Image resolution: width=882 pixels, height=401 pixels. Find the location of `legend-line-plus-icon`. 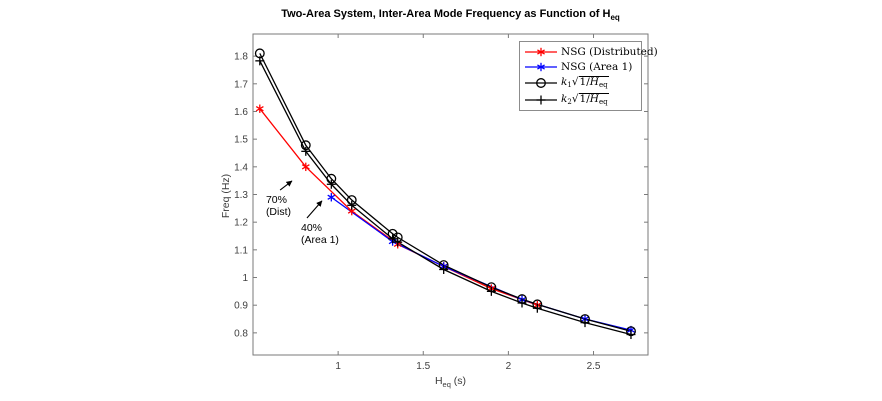

legend-line-plus-icon is located at coordinates (541, 99).